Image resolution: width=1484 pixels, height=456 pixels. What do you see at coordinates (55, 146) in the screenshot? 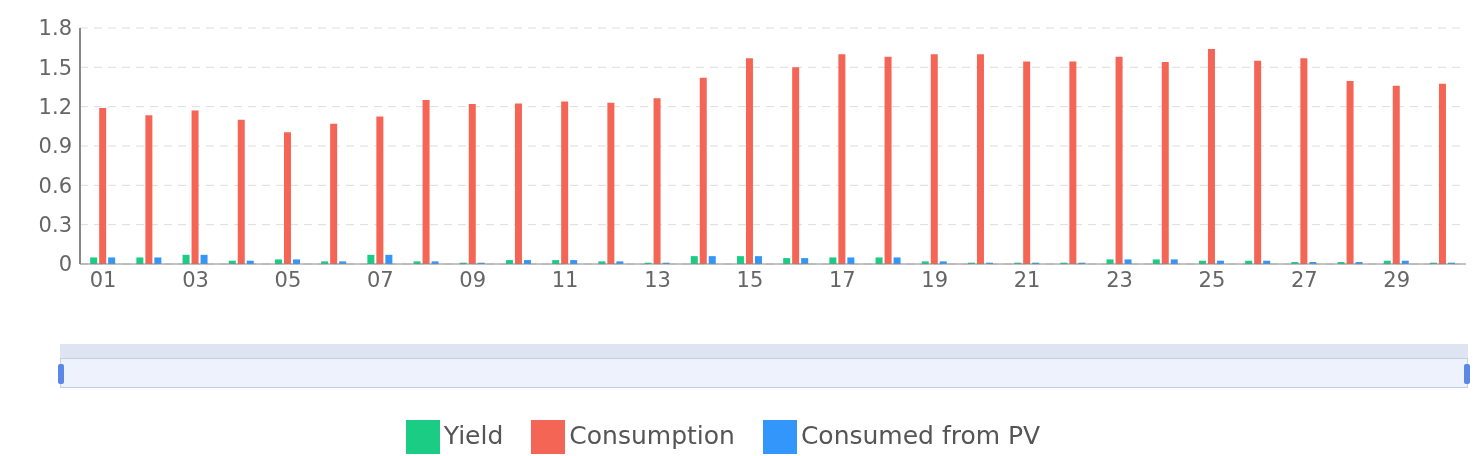
I see `y-tick-label: 0.9` at bounding box center [55, 146].